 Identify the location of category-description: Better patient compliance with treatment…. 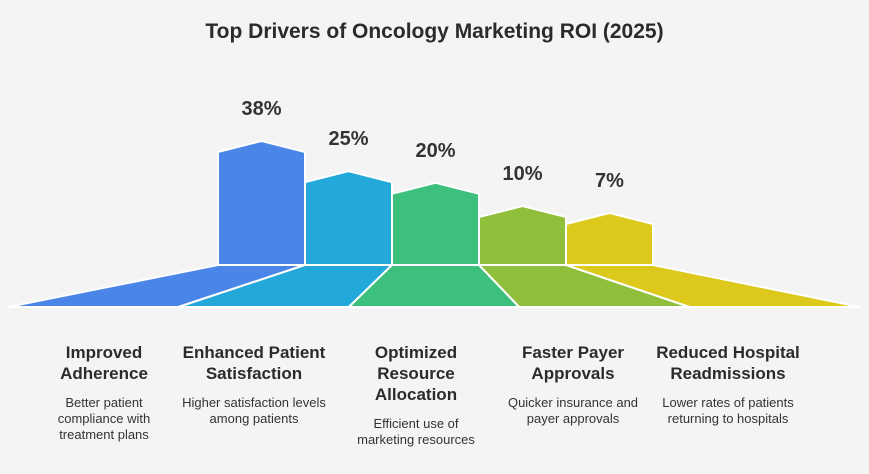
(104, 418).